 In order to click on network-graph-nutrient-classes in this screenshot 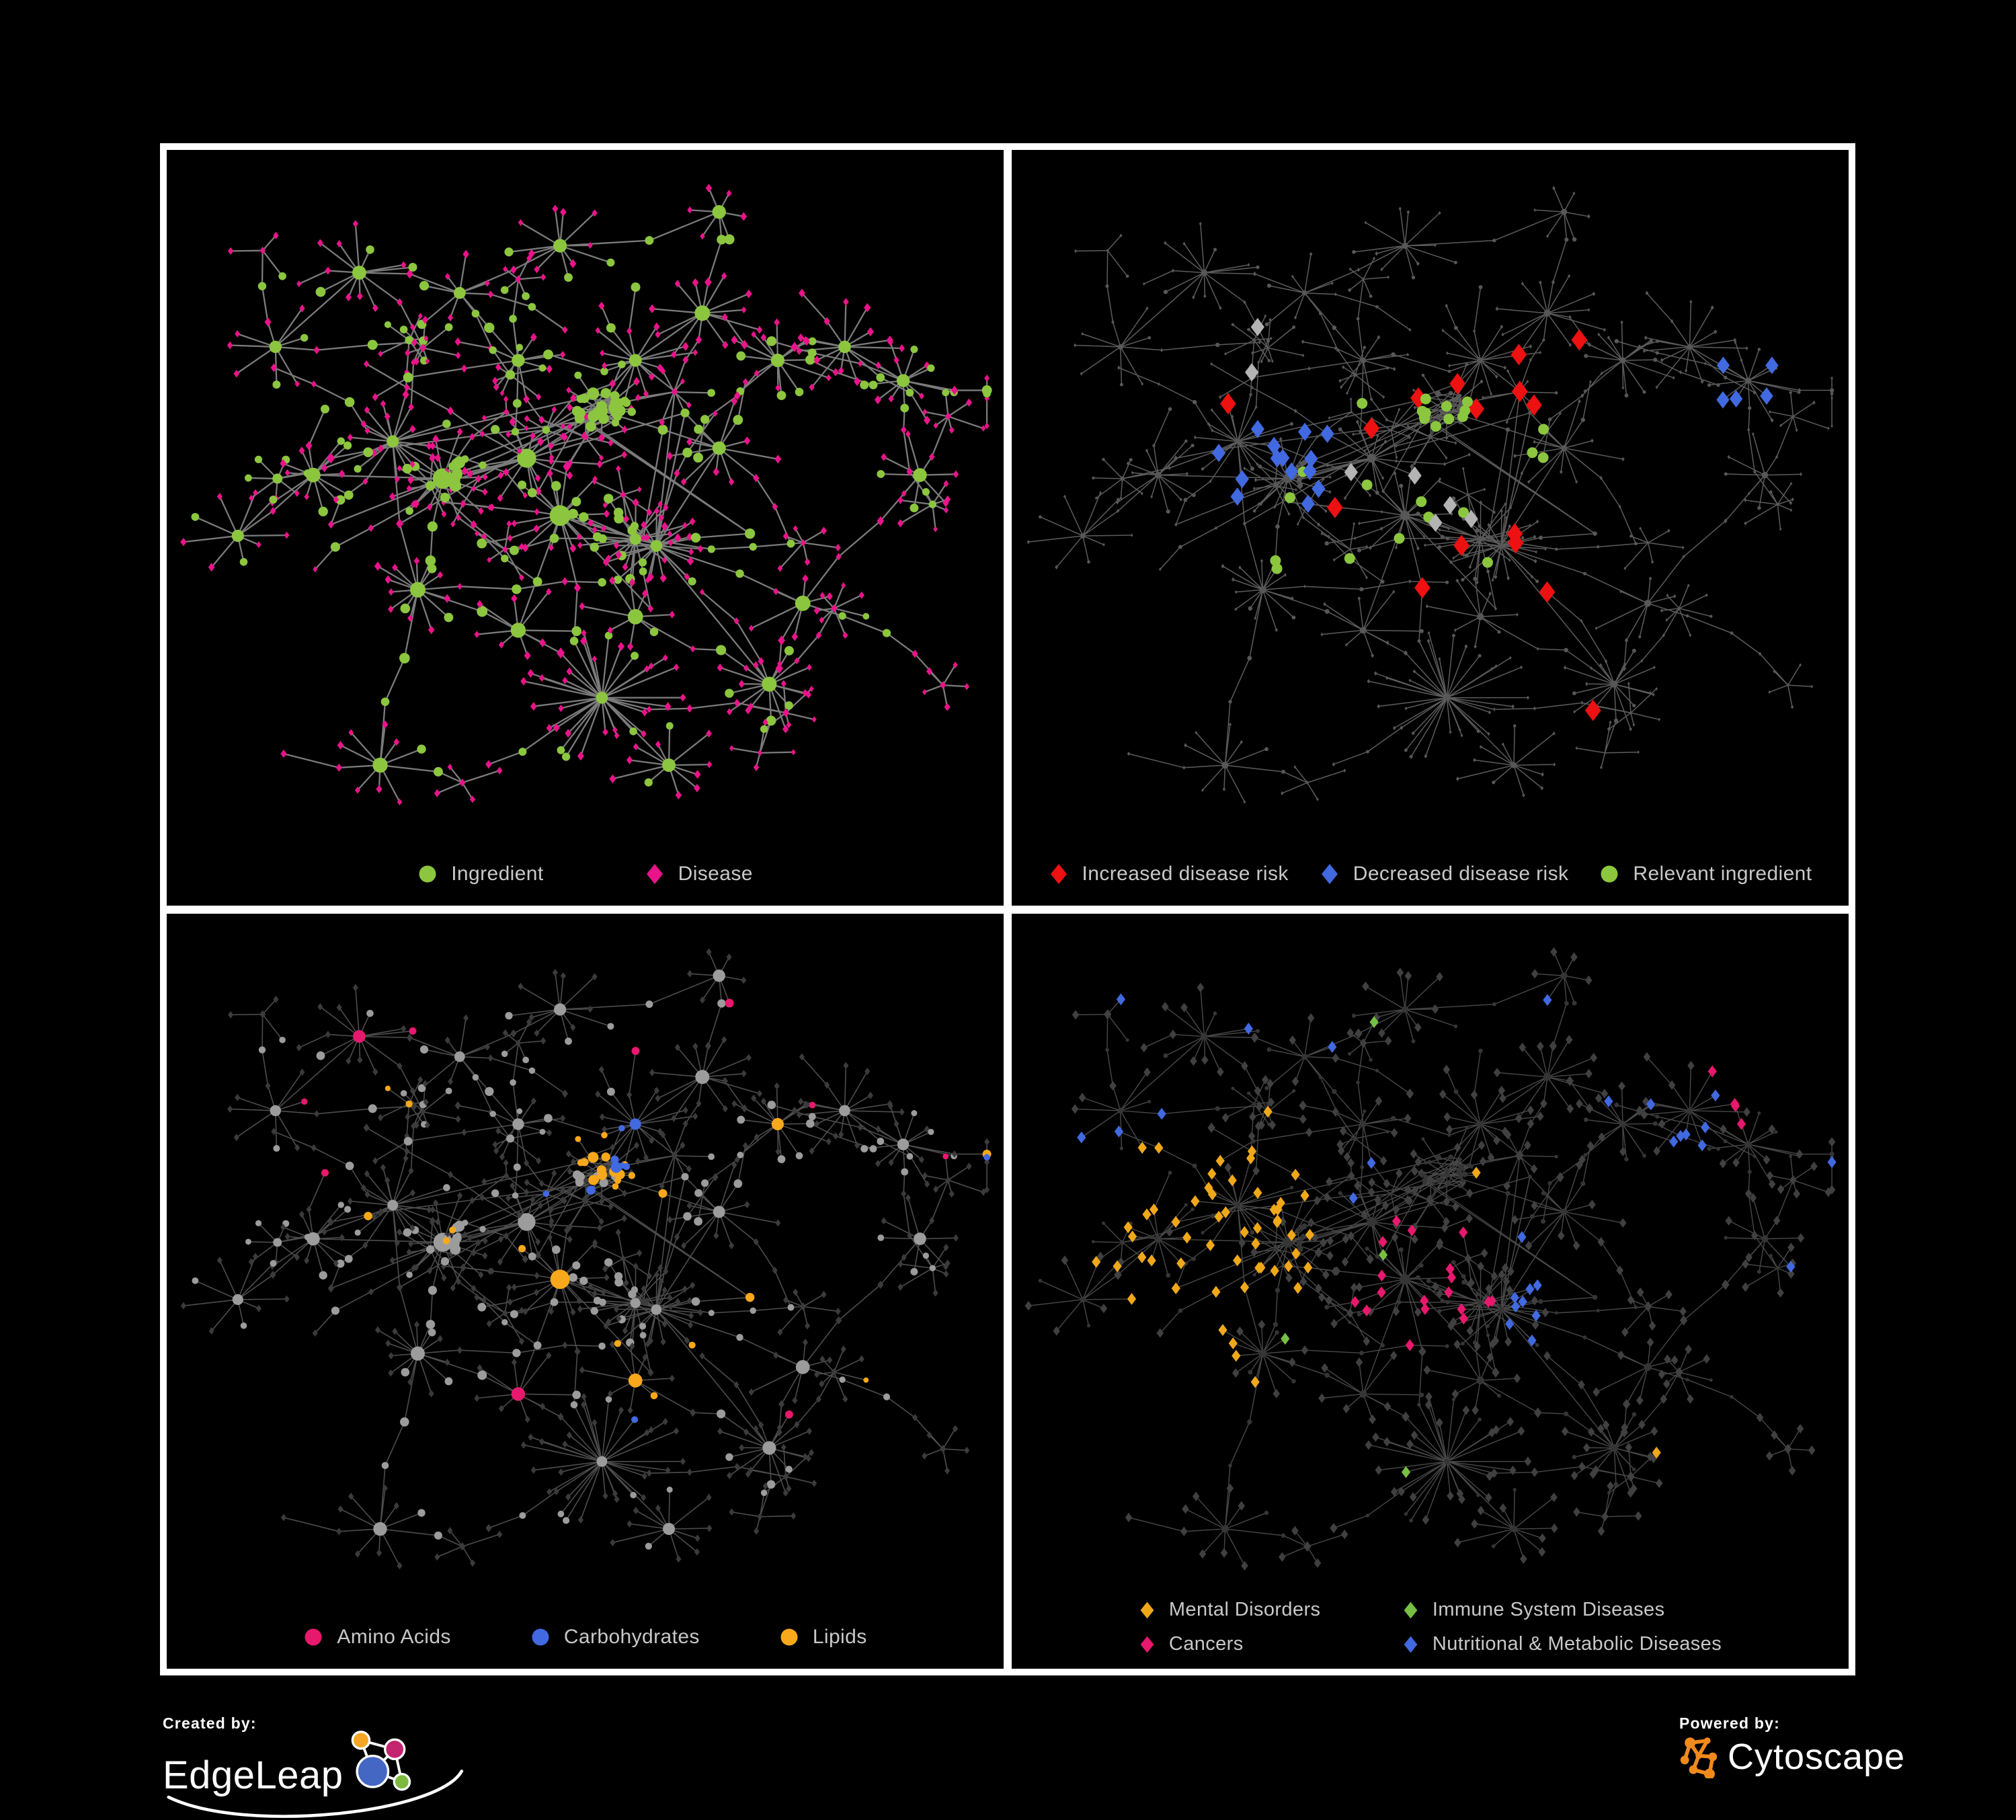, I will do `click(586, 1258)`.